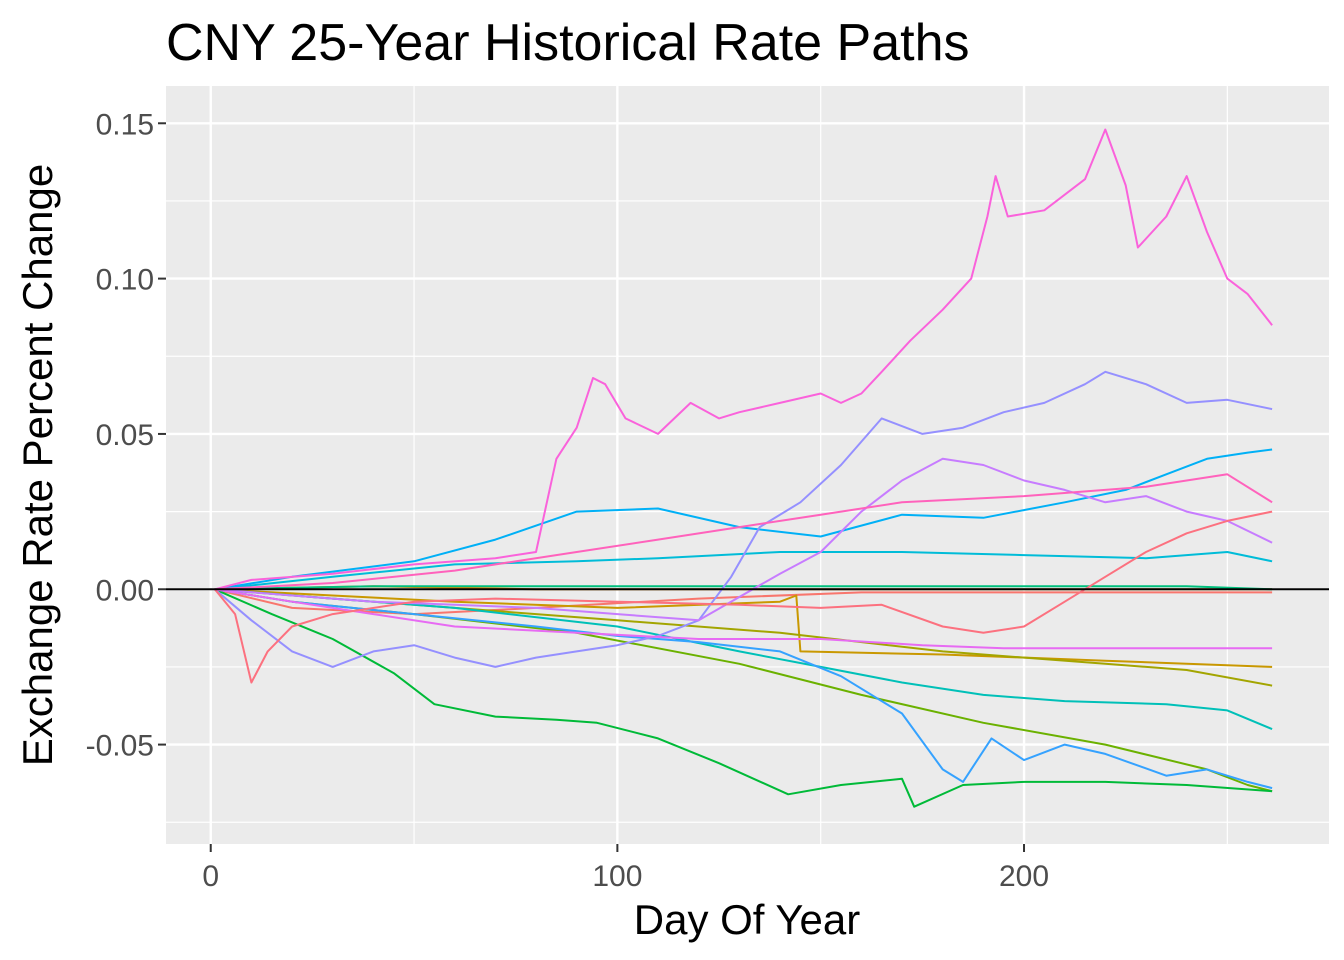 The image size is (1344, 960). I want to click on y-tick-label: 0.10, so click(125, 280).